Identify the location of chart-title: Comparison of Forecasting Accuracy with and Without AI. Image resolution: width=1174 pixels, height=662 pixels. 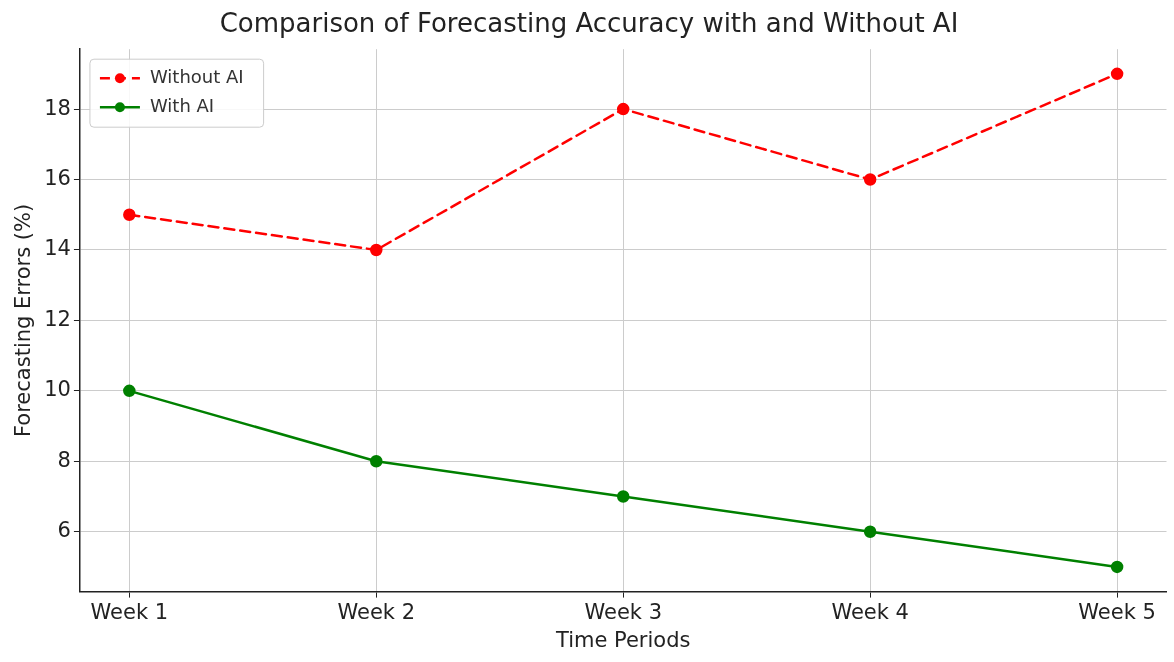
(589, 23).